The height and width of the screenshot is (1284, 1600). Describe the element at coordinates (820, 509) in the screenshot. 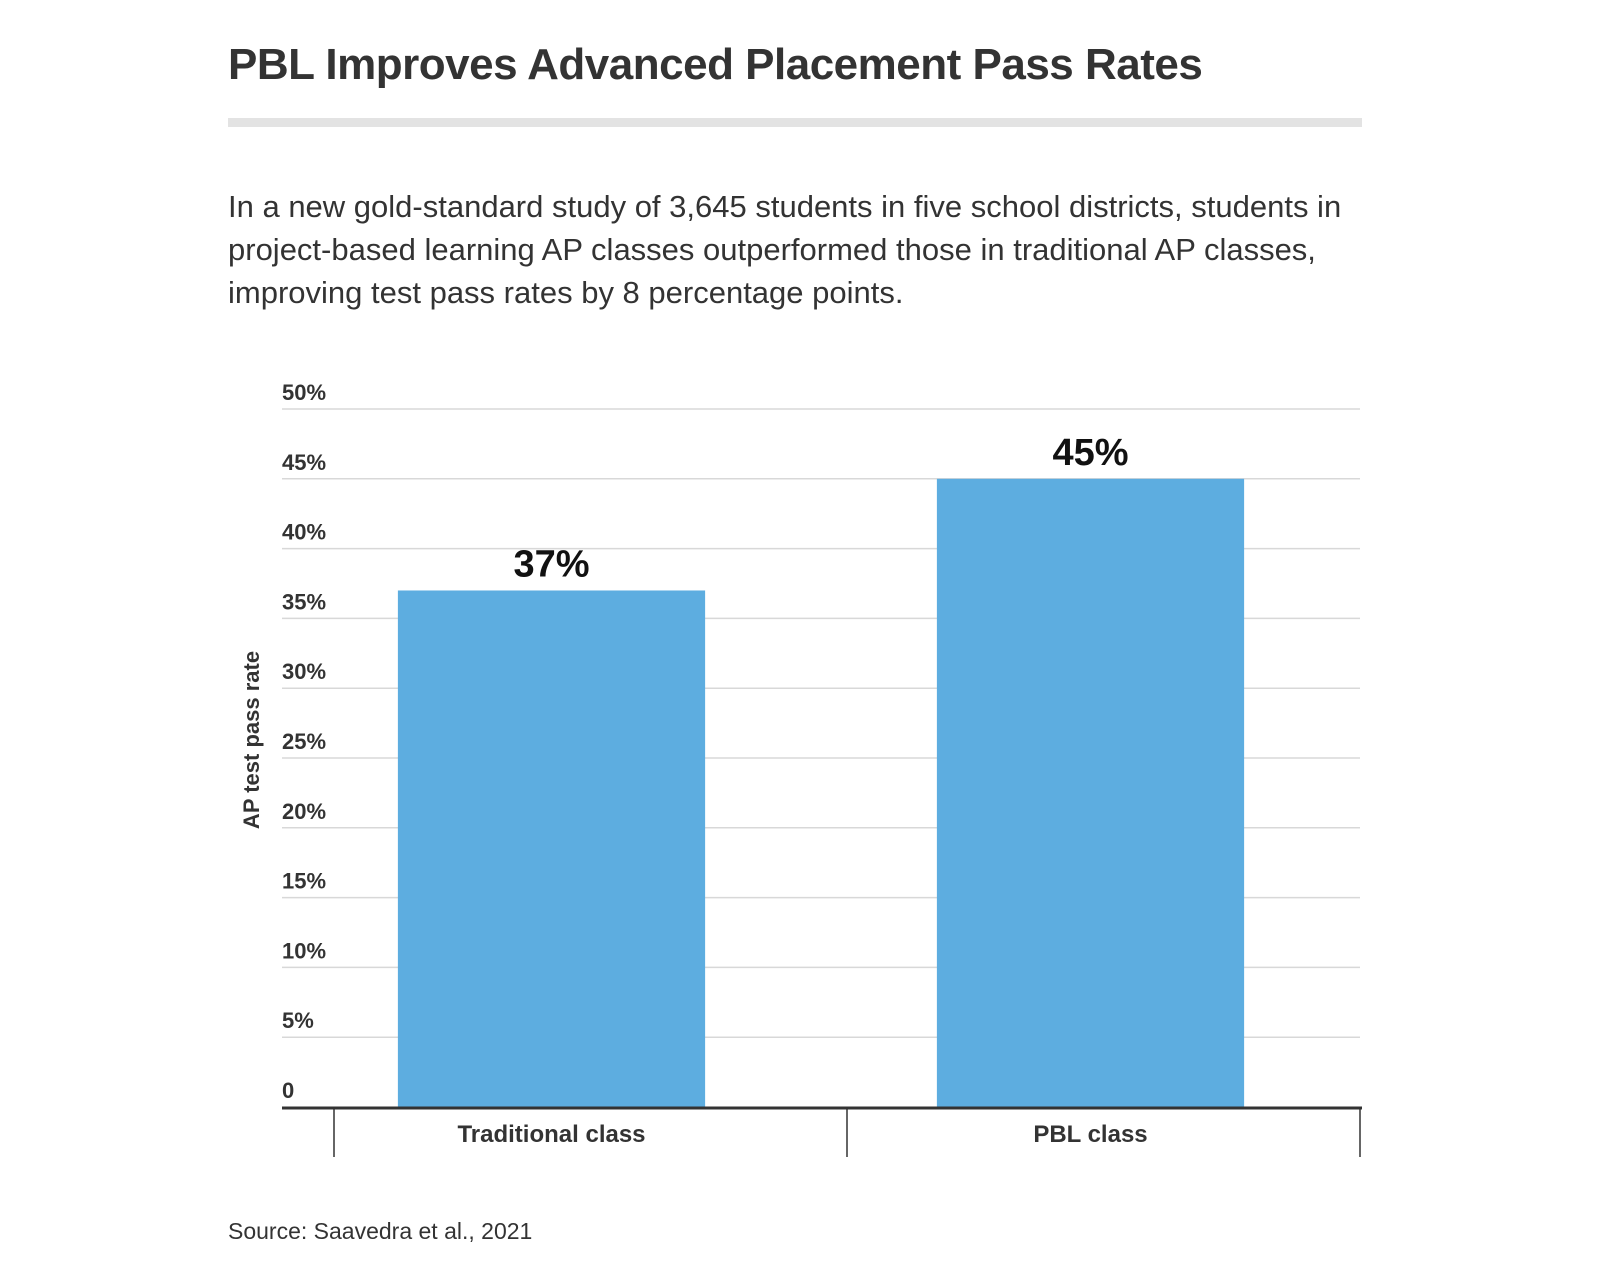

I see `data-labels: 37% 45%` at that location.